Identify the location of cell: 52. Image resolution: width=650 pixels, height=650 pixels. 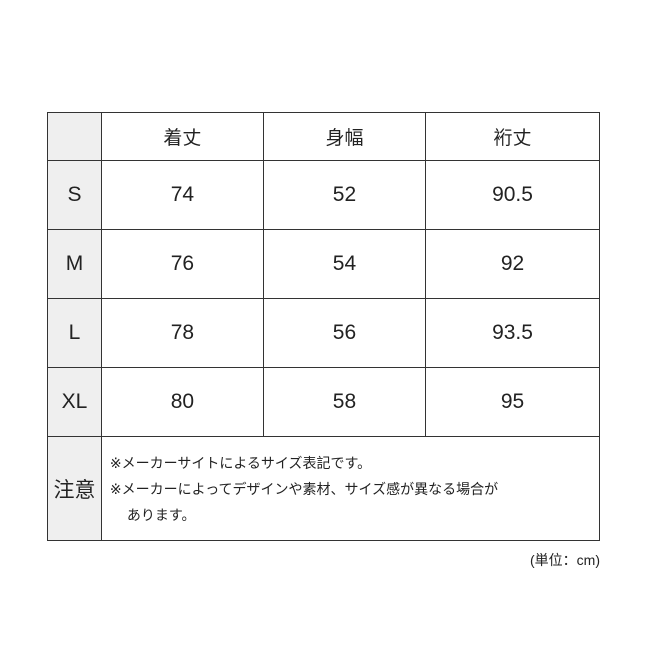
(344, 195).